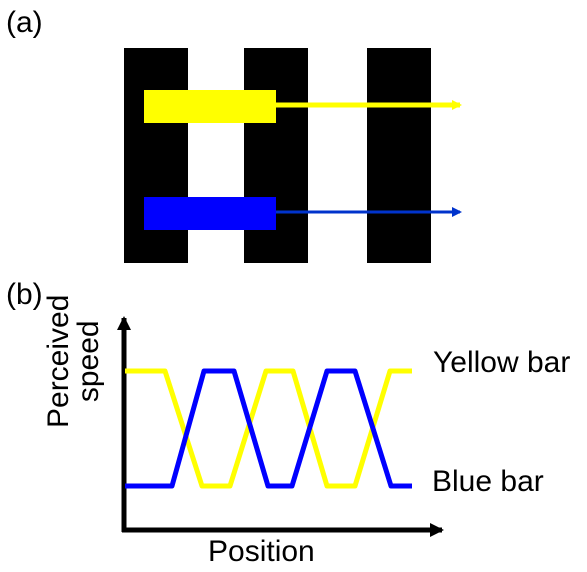  I want to click on y-axis-label-line2: speed, so click(88, 361).